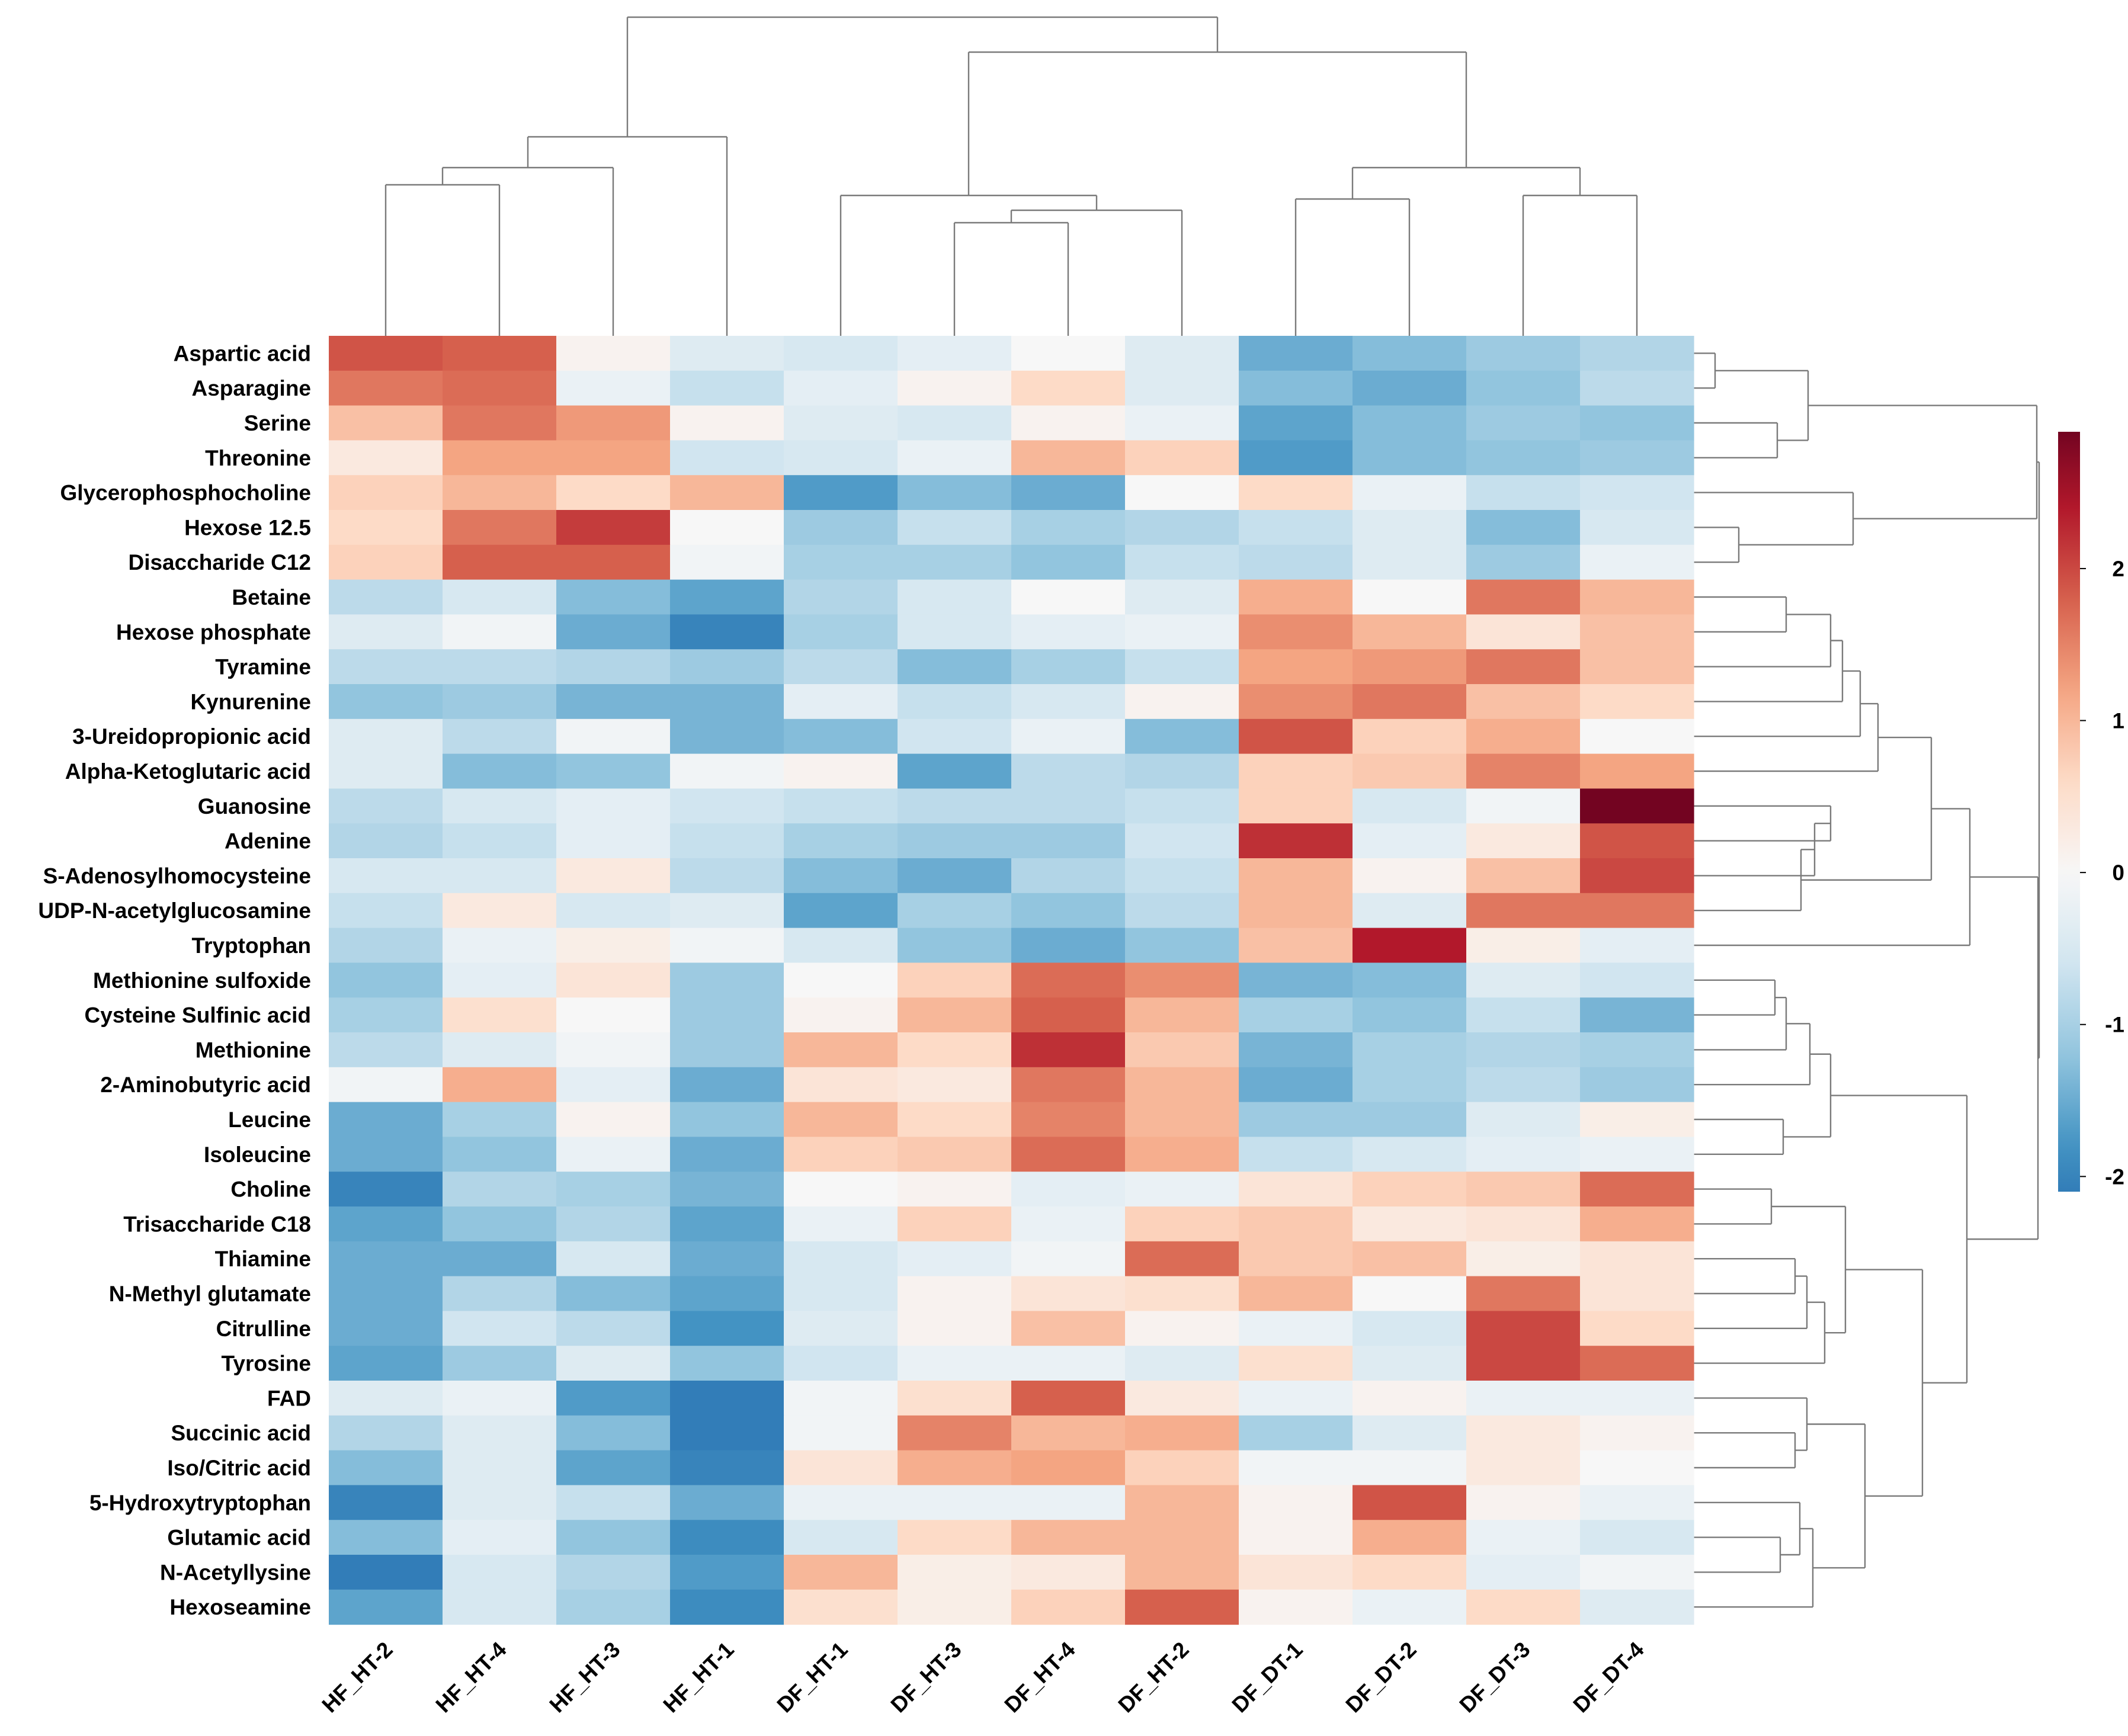 This screenshot has width=2128, height=1736. I want to click on column-label: DF_HT-1, so click(813, 1677).